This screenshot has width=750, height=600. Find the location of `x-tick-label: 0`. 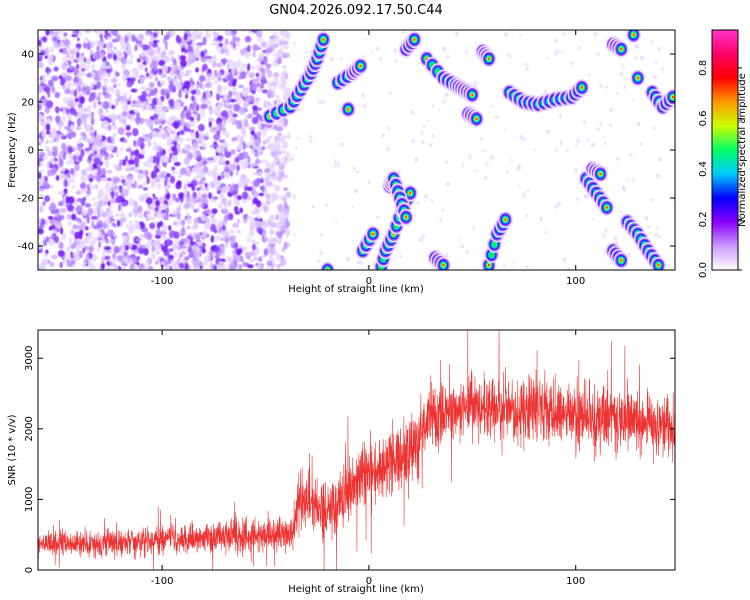

x-tick-label: 0 is located at coordinates (369, 281).